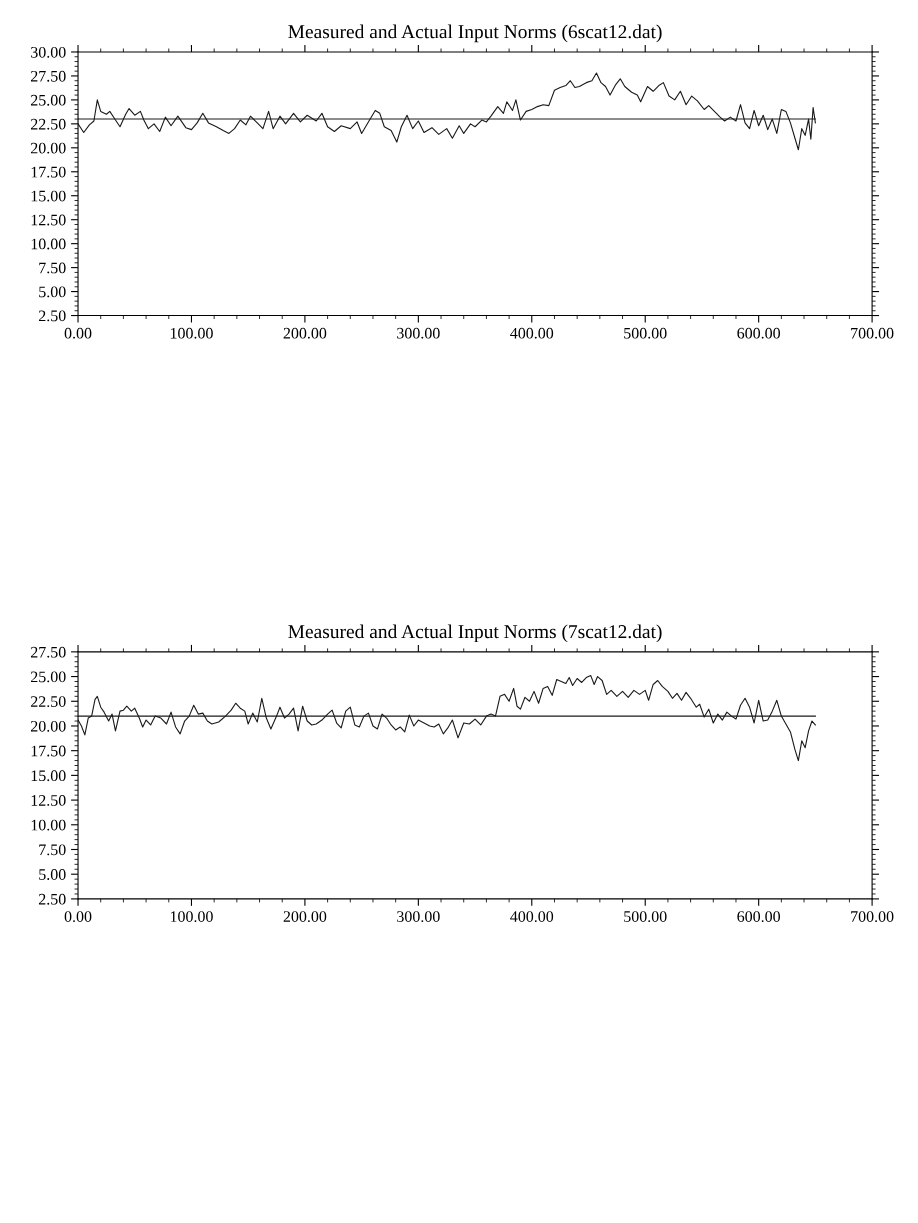  I want to click on chart-title: Measured and Actual Input Norms (7scat12.dat), so click(475, 633).